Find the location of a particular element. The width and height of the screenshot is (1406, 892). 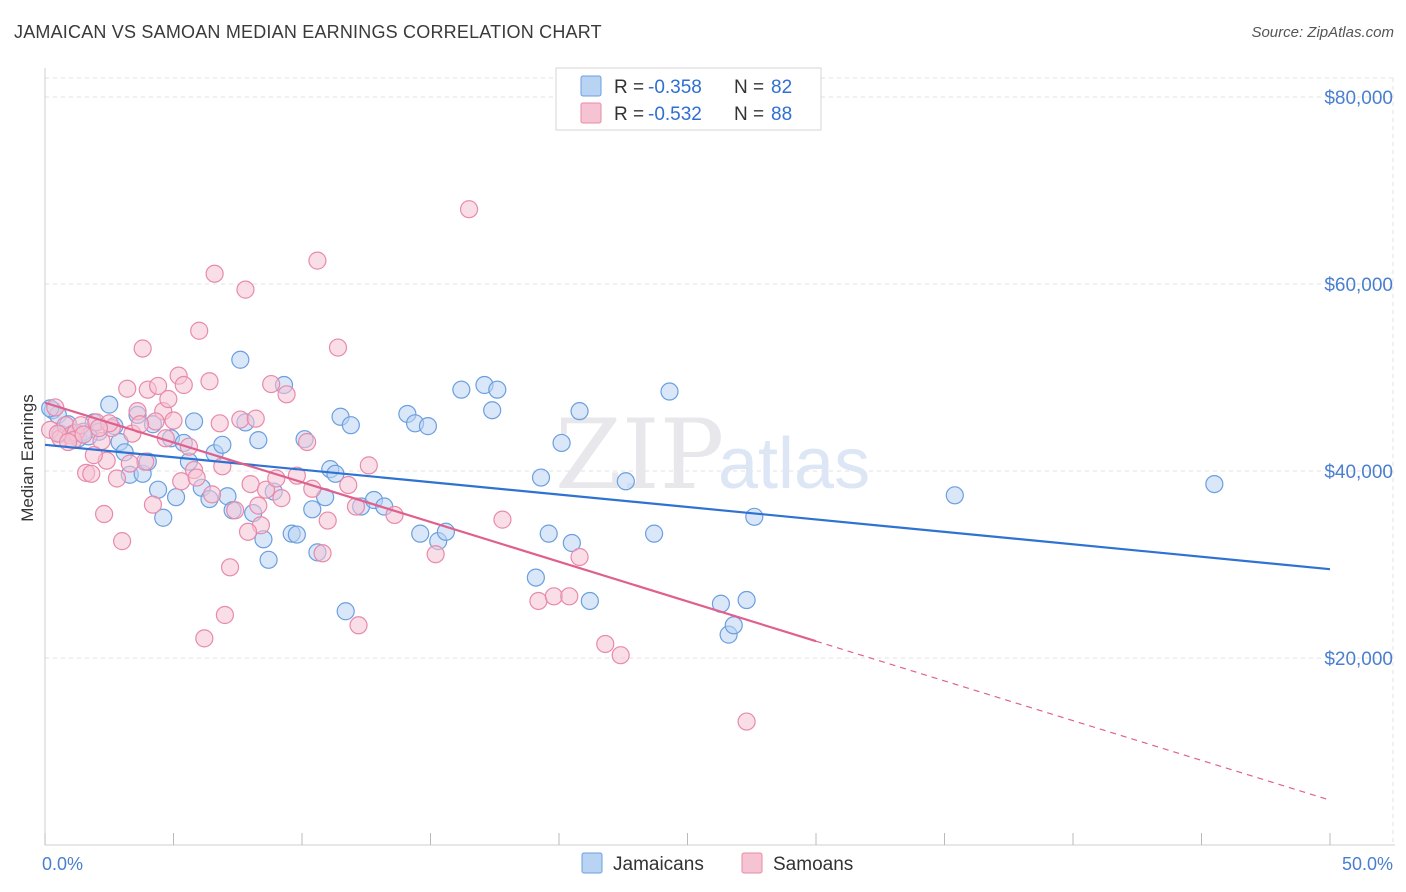

x-tick-label-1: 50.0% is located at coordinates (1367, 864).